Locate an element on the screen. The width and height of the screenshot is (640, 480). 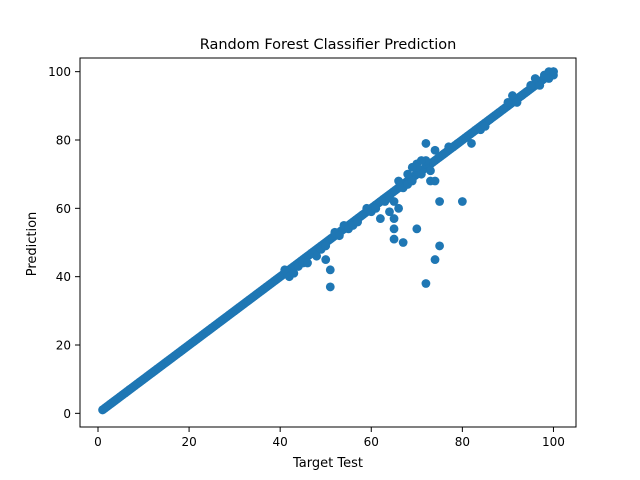
x-tick-label: 20 is located at coordinates (188, 442).